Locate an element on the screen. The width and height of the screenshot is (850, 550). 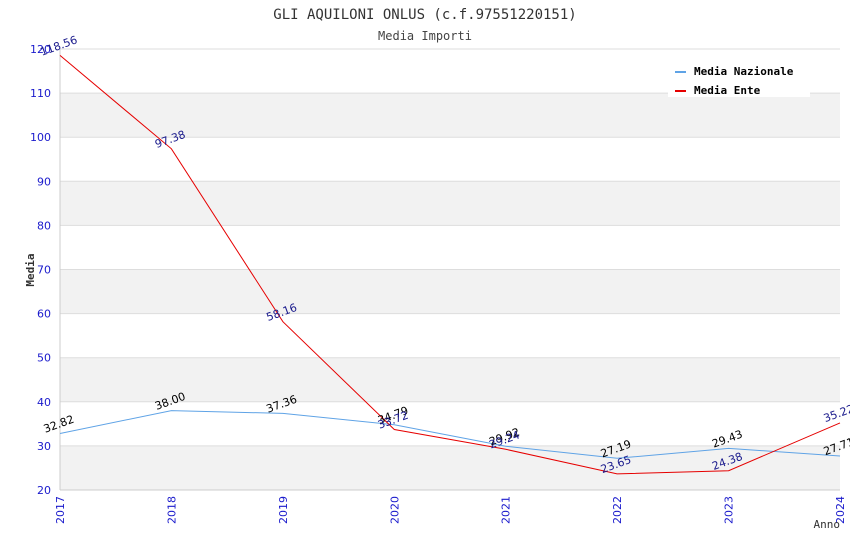
series-line-media-nazionale is located at coordinates (450, 434).